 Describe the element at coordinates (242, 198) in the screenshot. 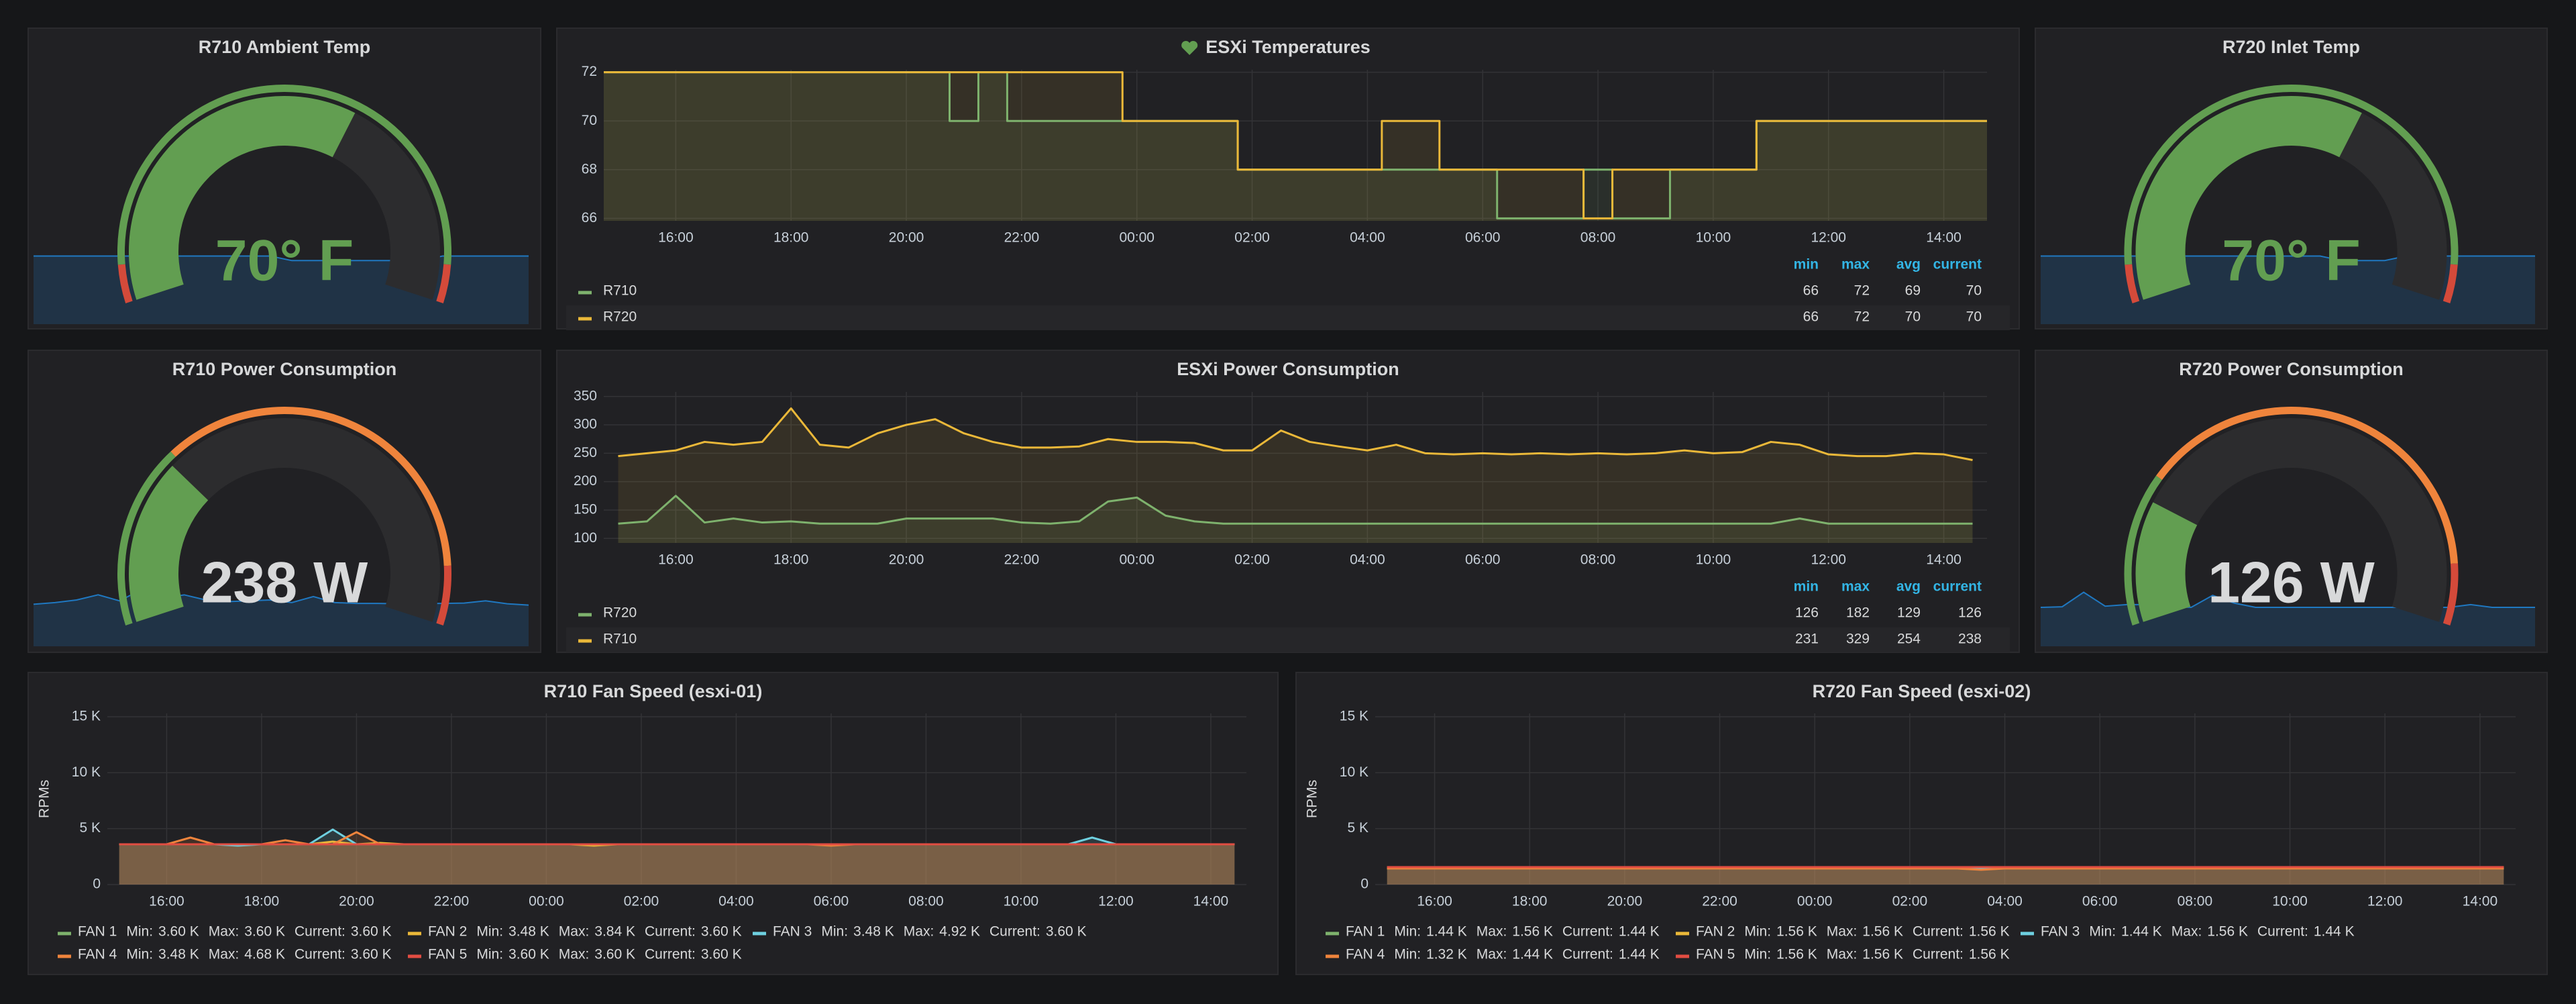

I see `gauge-value` at that location.